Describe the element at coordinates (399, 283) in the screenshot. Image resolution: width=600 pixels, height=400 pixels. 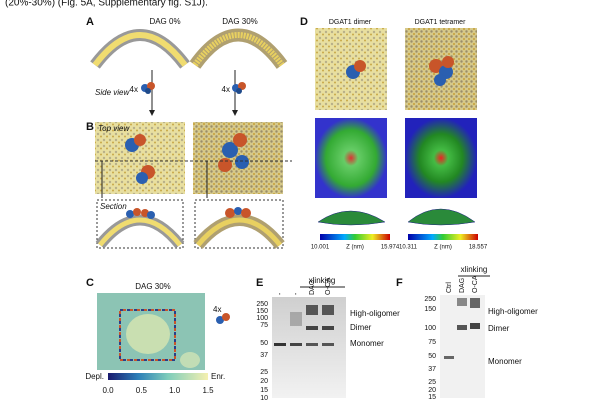
I see `panel-label: F` at that location.